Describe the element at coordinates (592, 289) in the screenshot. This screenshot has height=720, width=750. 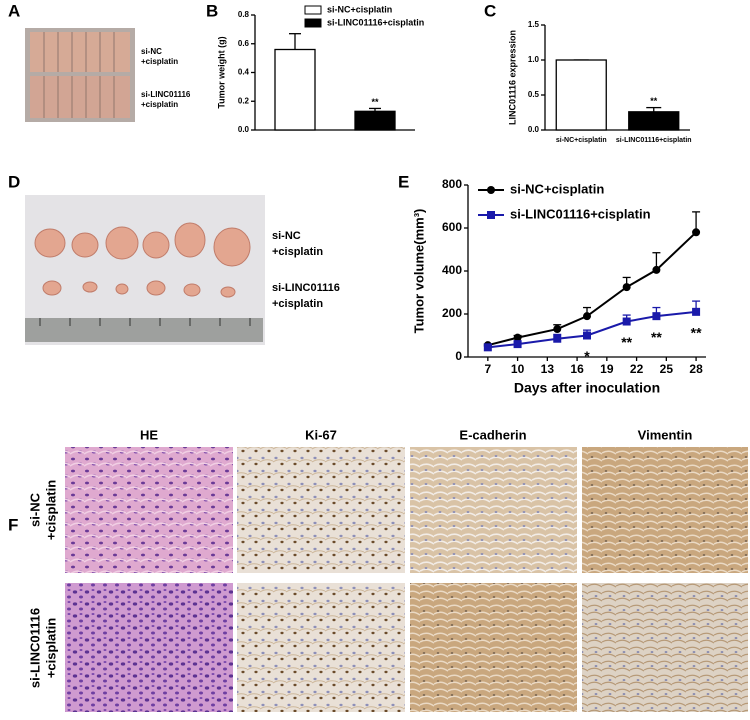
I see `line` at that location.